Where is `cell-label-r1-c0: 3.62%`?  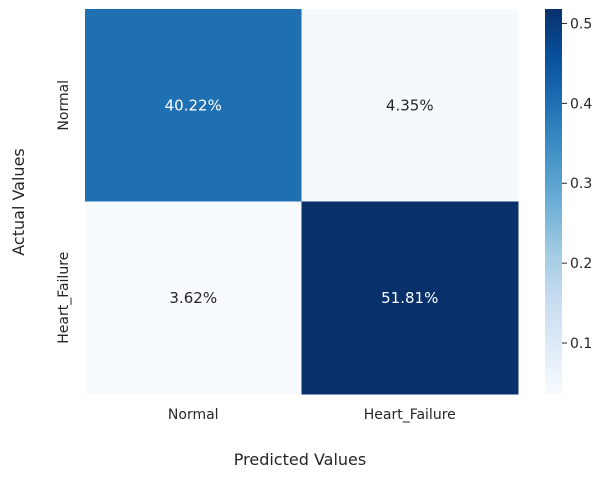
cell-label-r1-c0: 3.62% is located at coordinates (193, 298).